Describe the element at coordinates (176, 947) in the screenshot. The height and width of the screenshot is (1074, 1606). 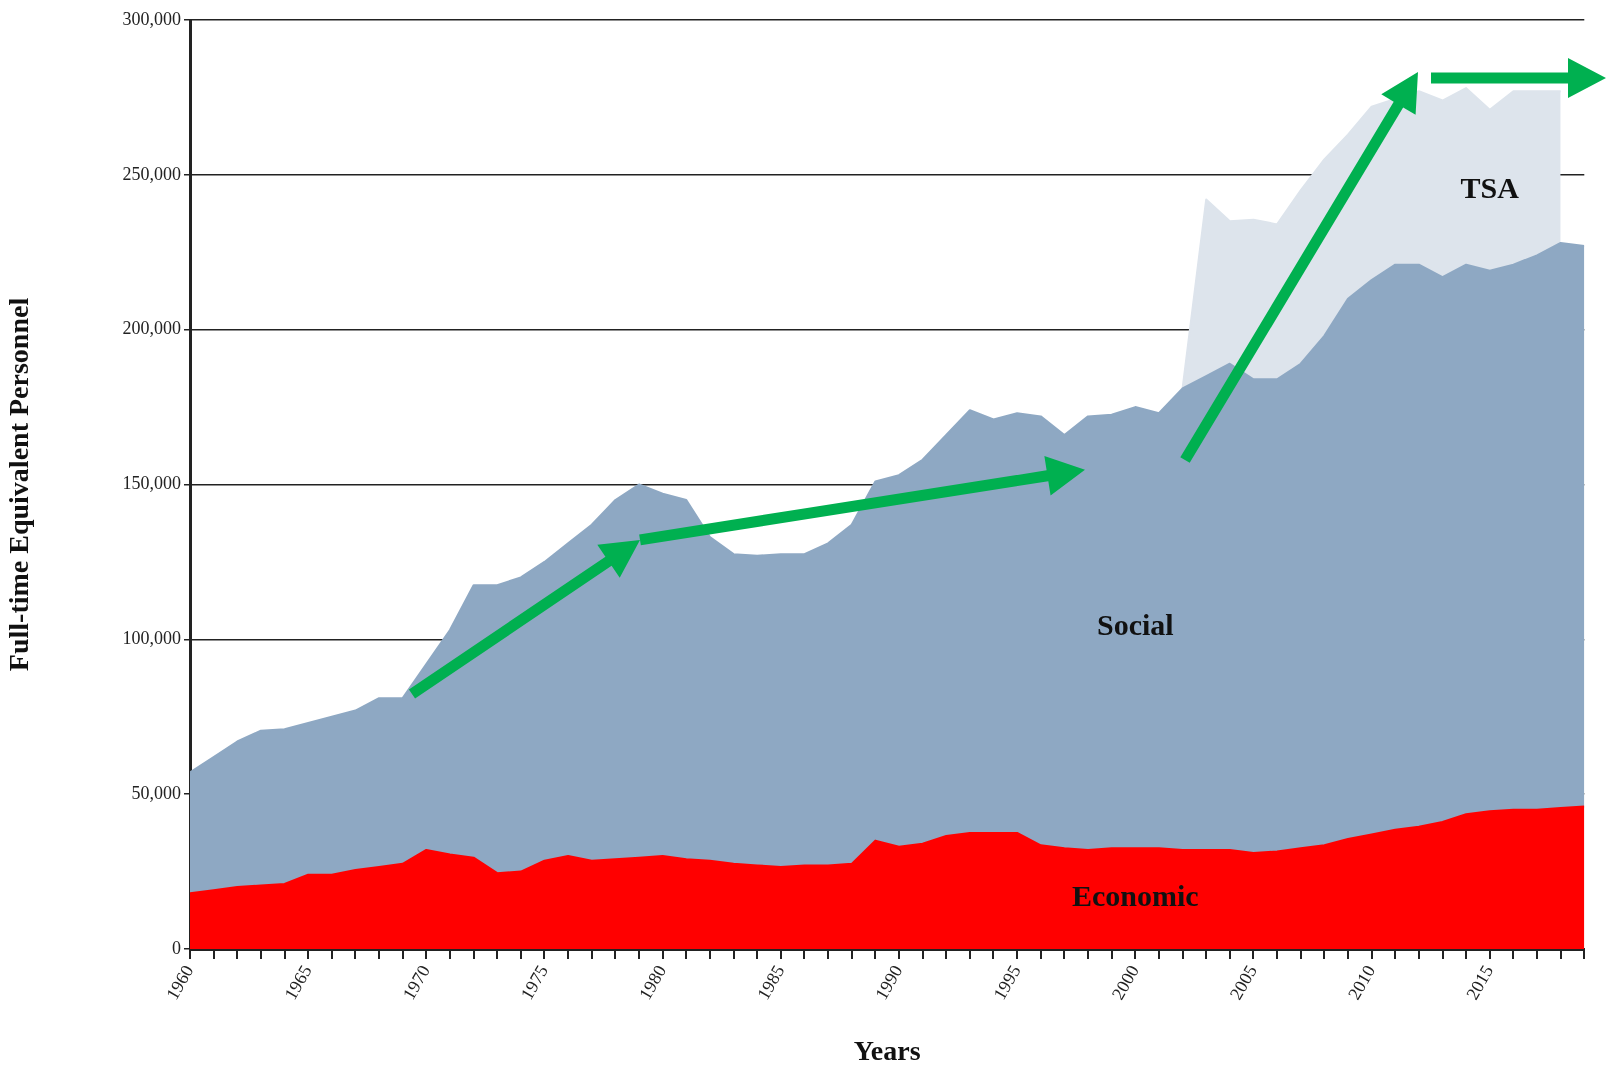
I see `y-tick-label: 0` at that location.